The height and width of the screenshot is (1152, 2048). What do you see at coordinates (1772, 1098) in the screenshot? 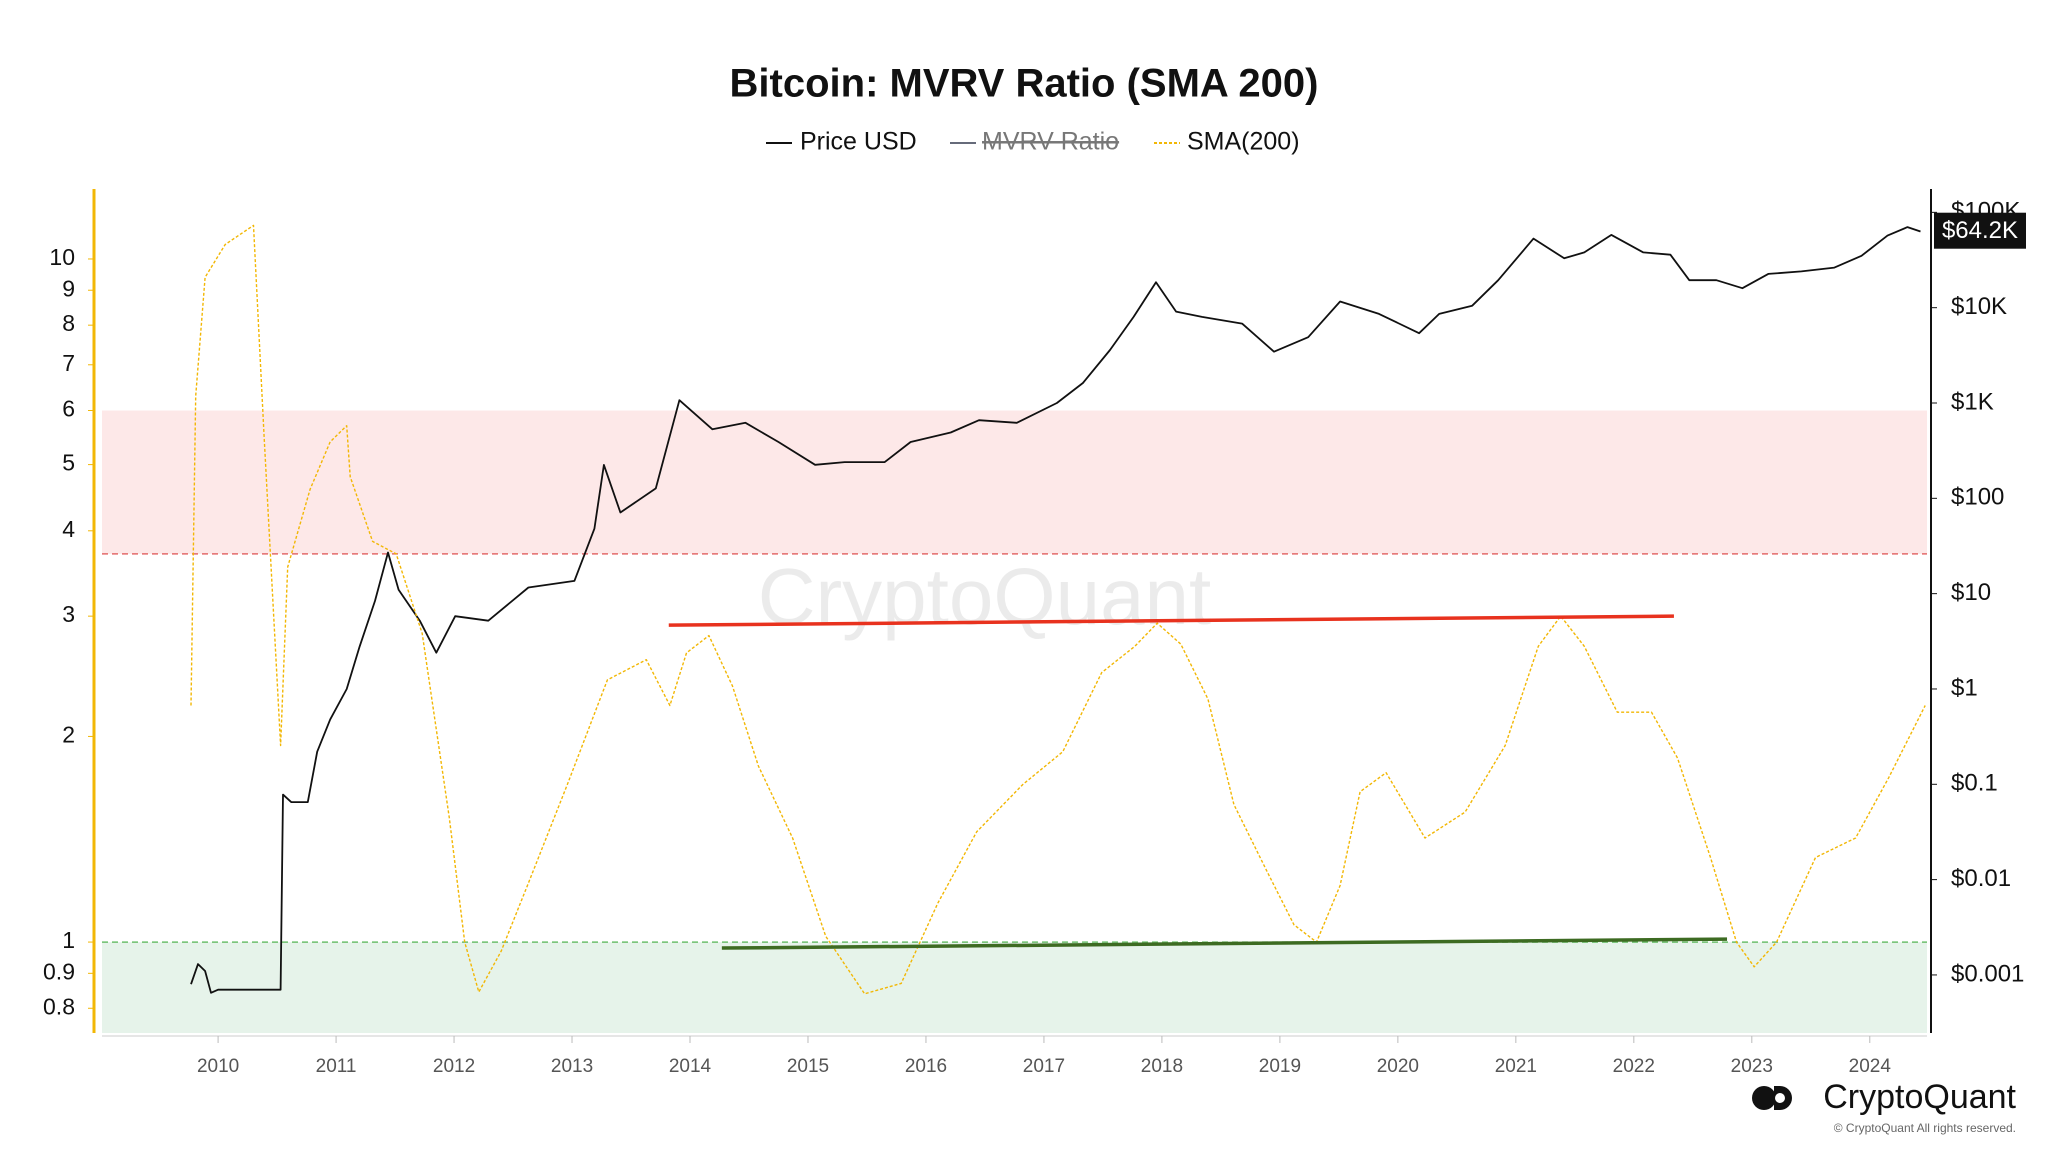
I see `brand-logo` at bounding box center [1772, 1098].